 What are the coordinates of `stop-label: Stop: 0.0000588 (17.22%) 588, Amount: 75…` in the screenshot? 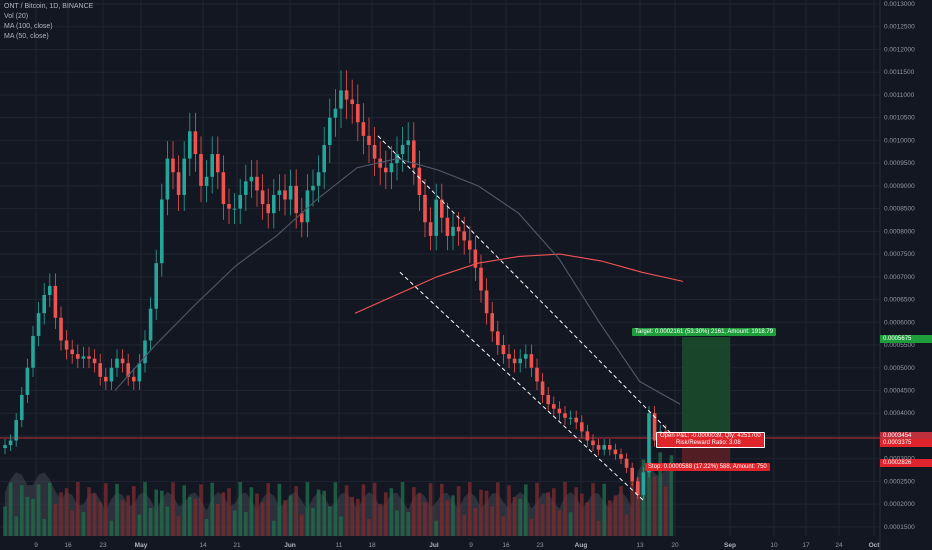 It's located at (707, 467).